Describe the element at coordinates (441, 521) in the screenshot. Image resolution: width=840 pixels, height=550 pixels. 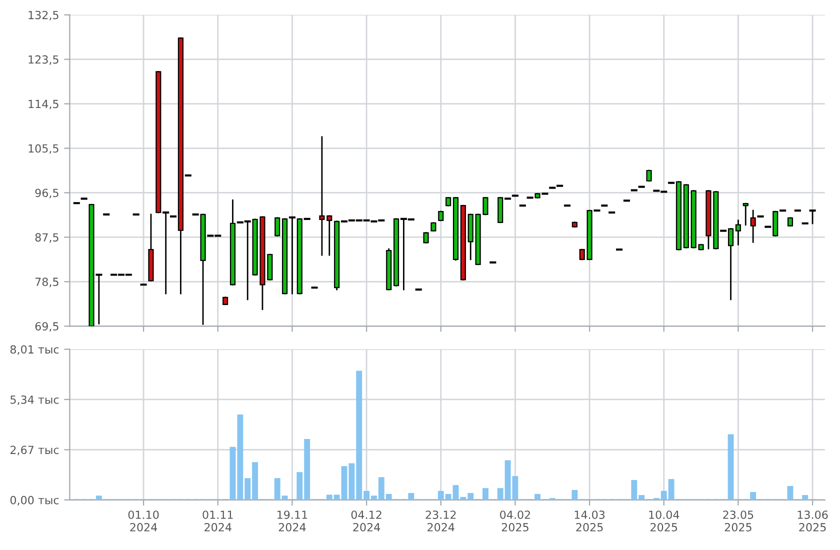
I see `x-tick-label: 23.12 2024` at that location.